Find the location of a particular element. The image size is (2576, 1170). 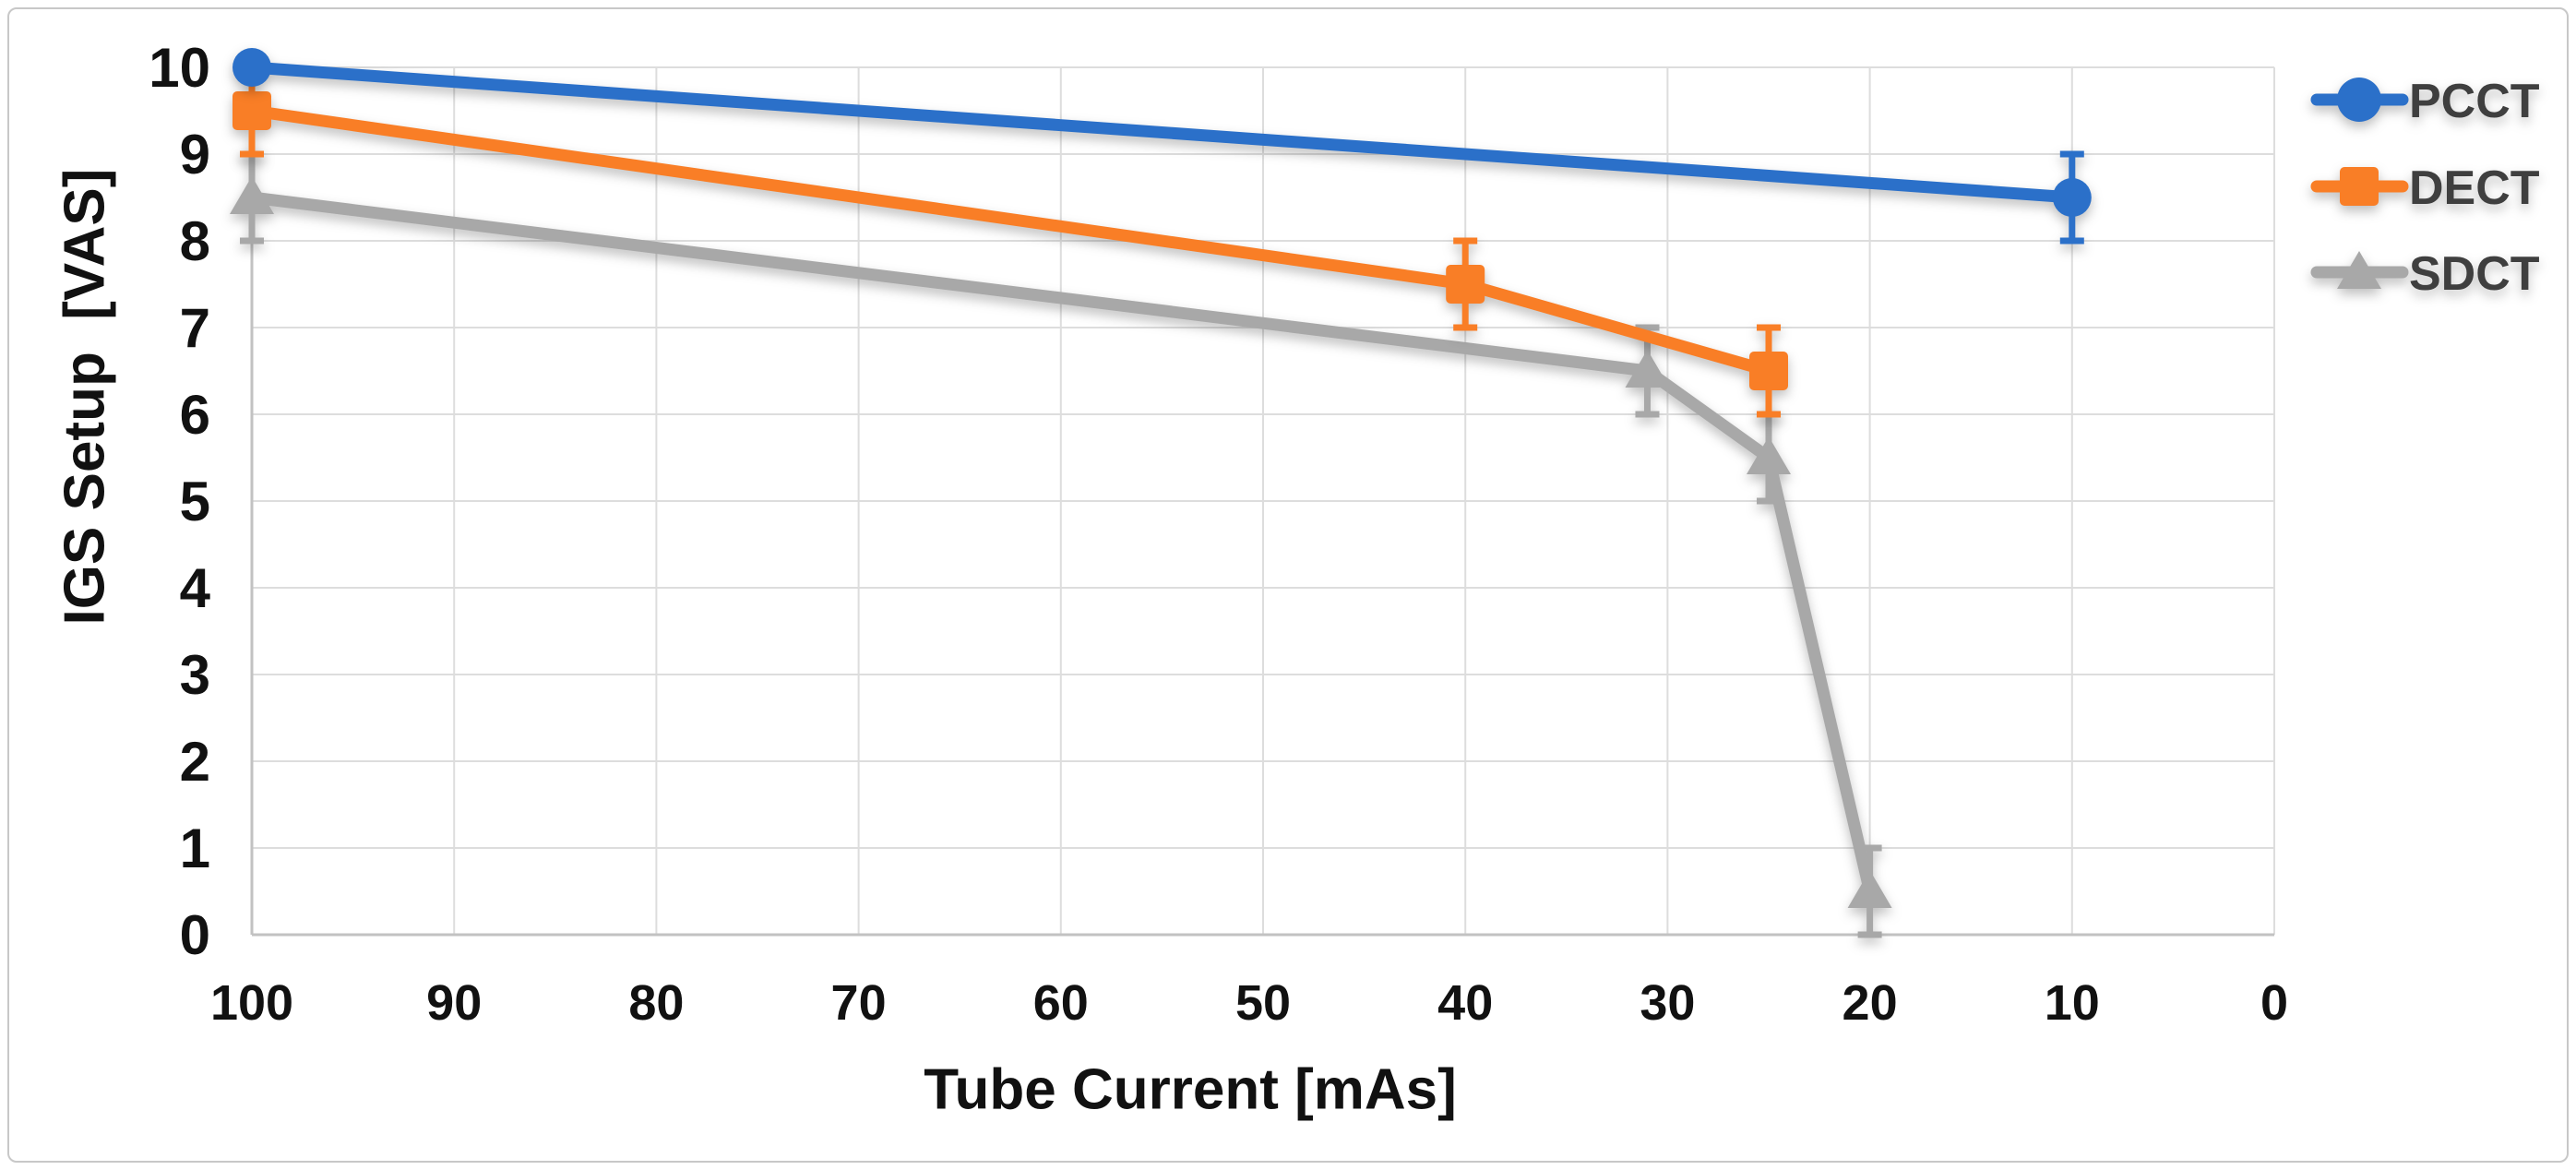

y-tick-label: 3 is located at coordinates (195, 675).